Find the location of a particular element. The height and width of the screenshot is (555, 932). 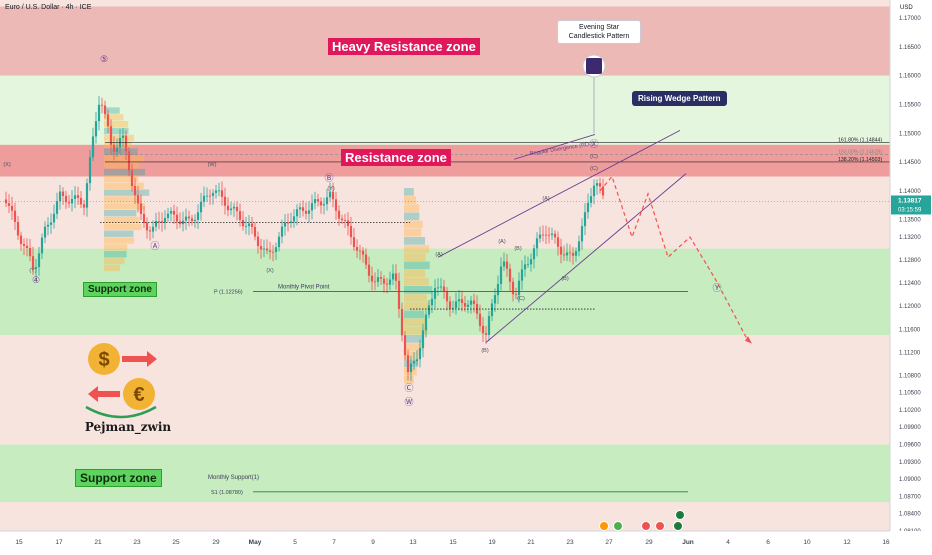

price-axis-tick: 1.08700 is located at coordinates (910, 497).